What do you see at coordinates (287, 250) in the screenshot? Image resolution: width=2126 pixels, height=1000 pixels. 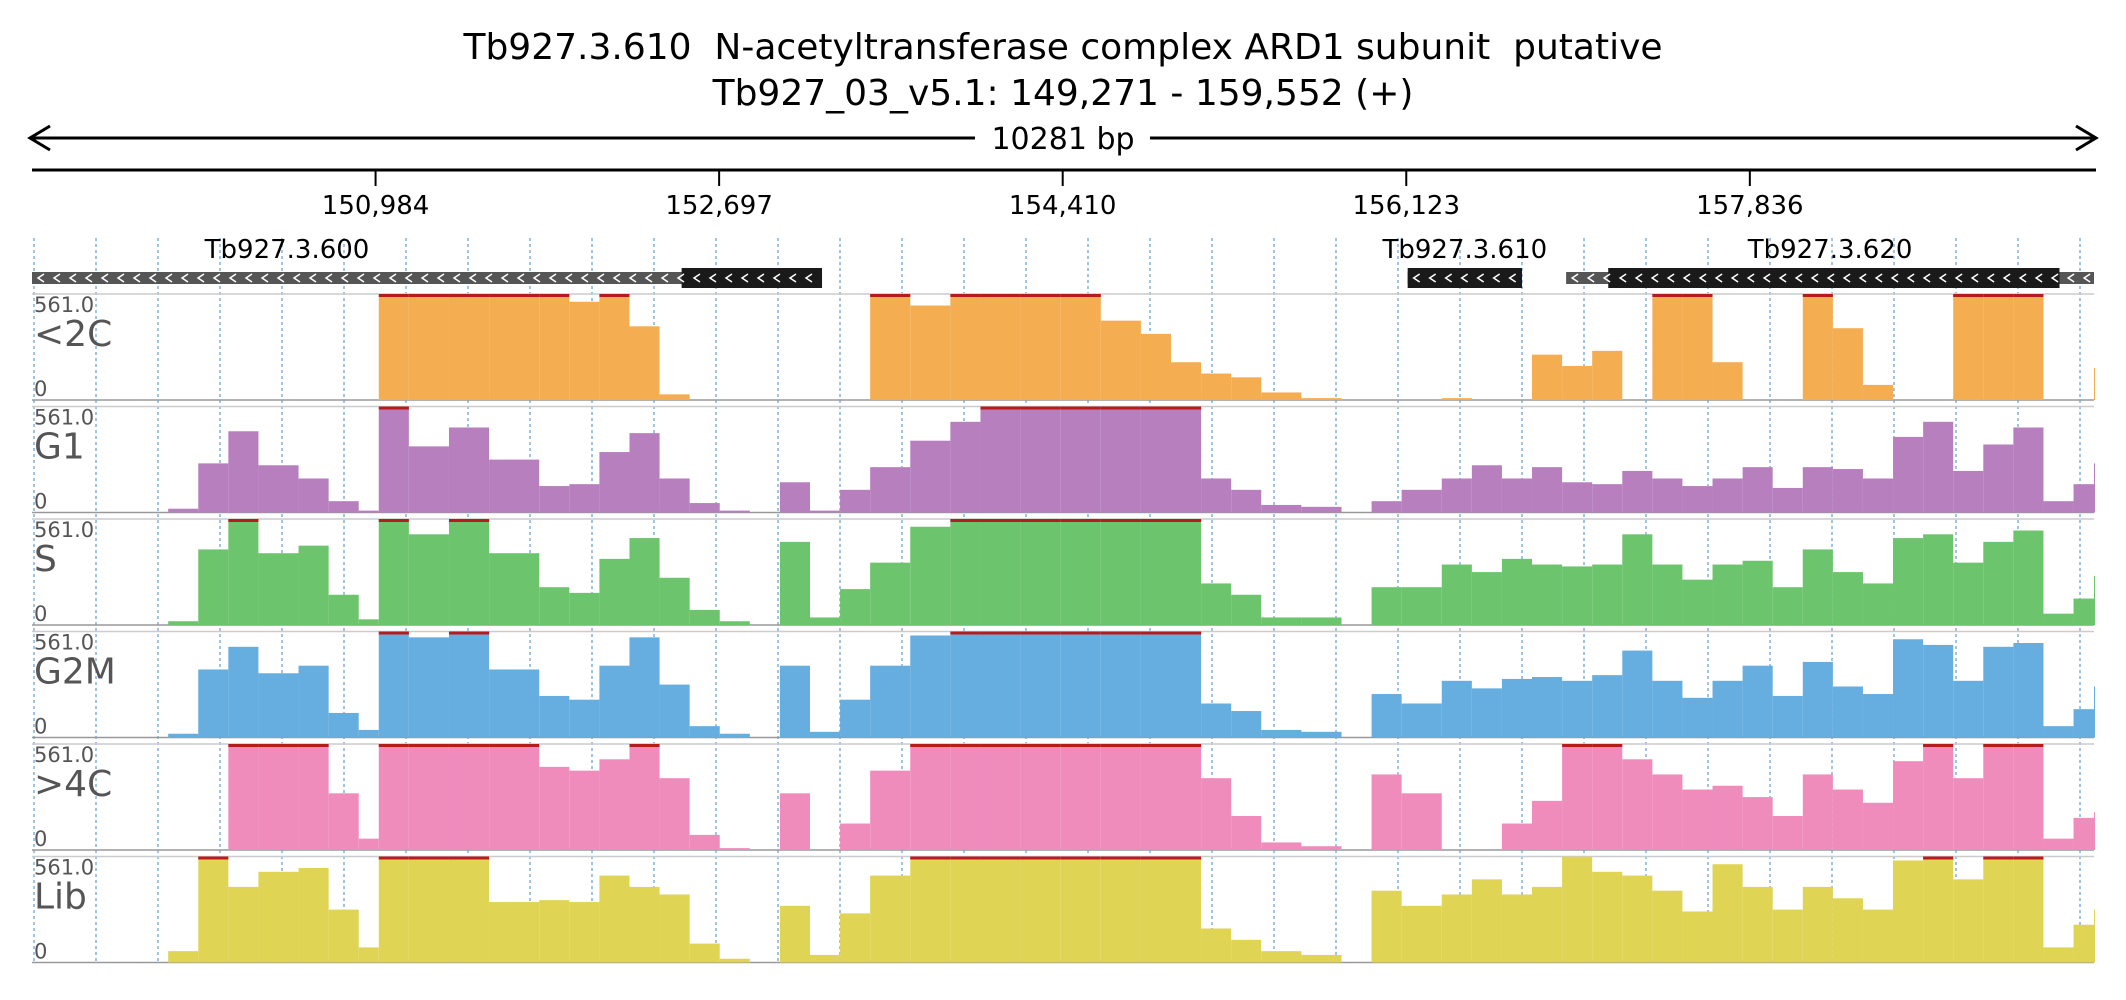 I see `gene-label: Tb927.3.600` at bounding box center [287, 250].